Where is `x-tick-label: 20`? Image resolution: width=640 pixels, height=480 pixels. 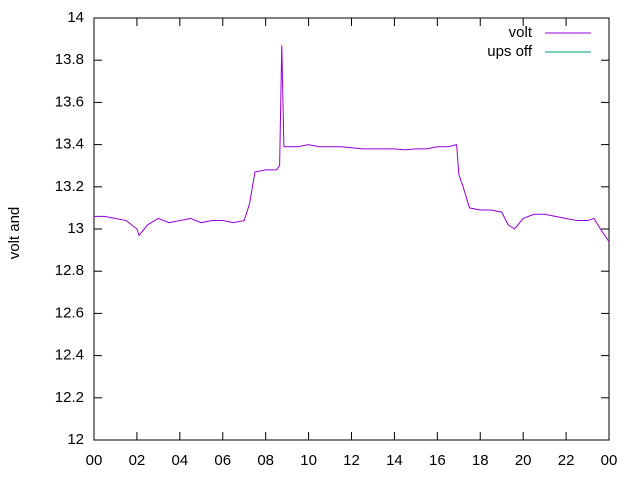
x-tick-label: 20 is located at coordinates (523, 460).